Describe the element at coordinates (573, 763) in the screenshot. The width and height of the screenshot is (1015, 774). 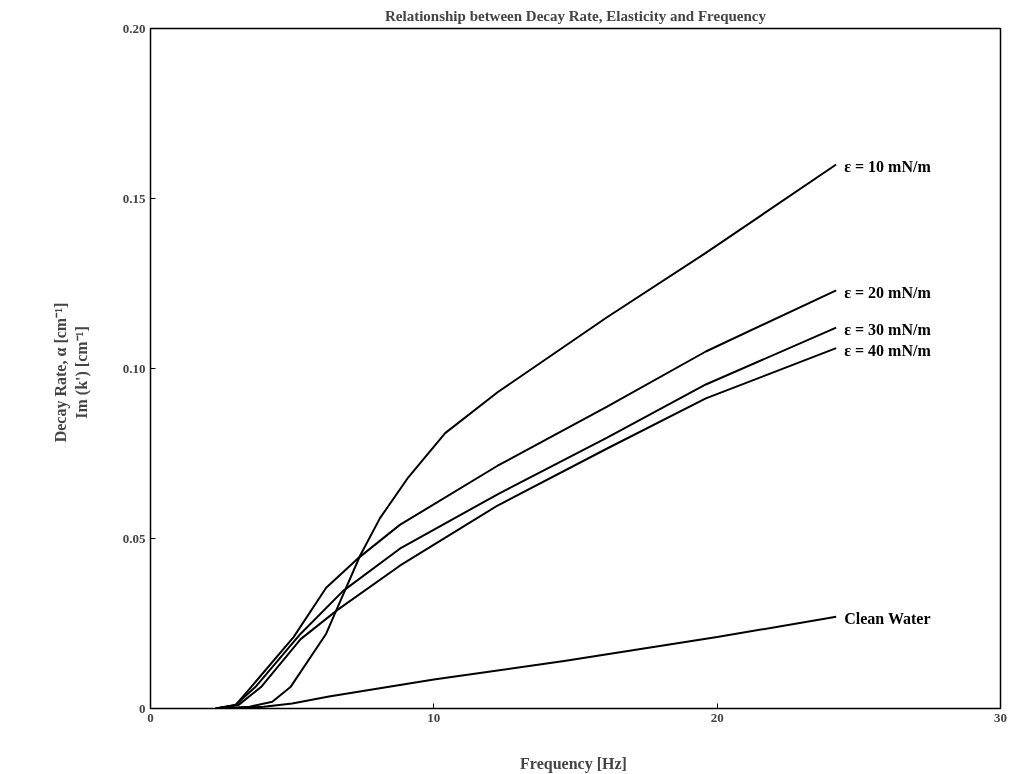
I see `x-axis-title: Frequency [Hz]` at that location.